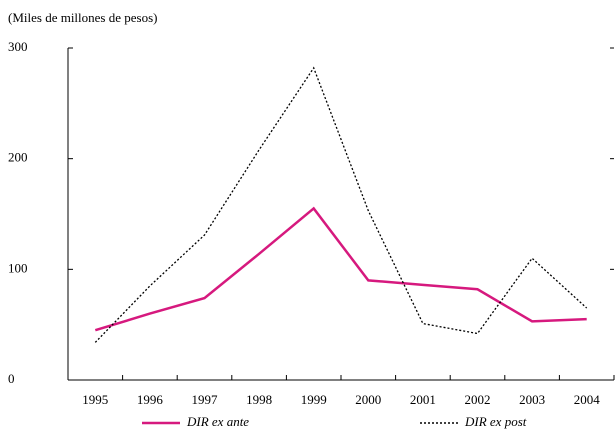 This screenshot has width=615, height=434. Describe the element at coordinates (205, 399) in the screenshot. I see `x-tick-label: 1997` at that location.